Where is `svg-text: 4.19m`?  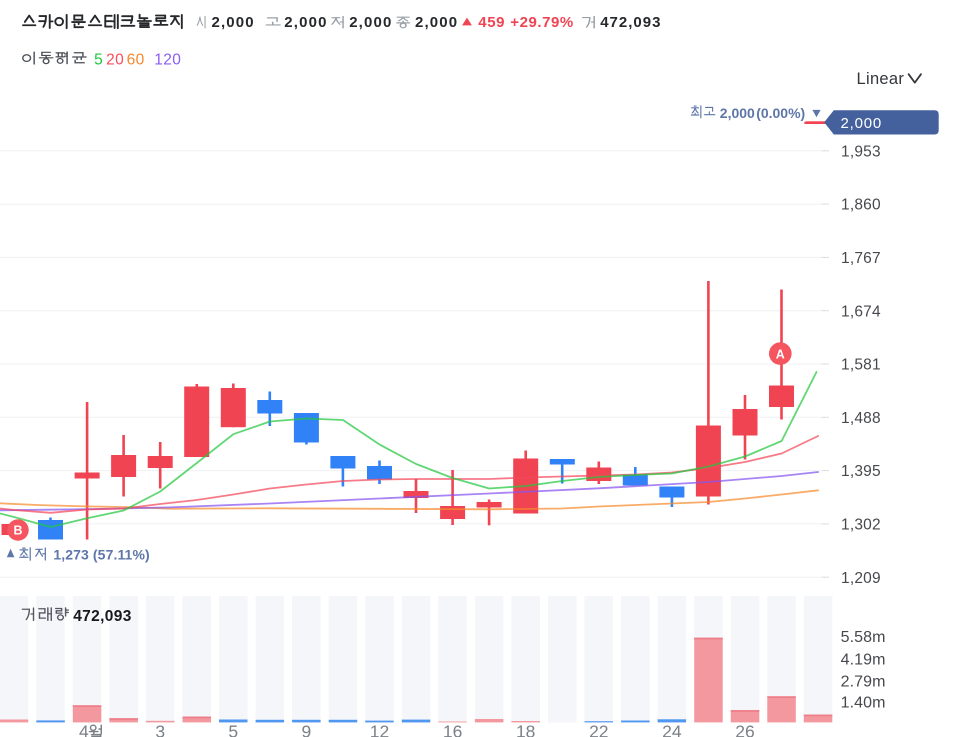
svg-text: 4.19m is located at coordinates (863, 659).